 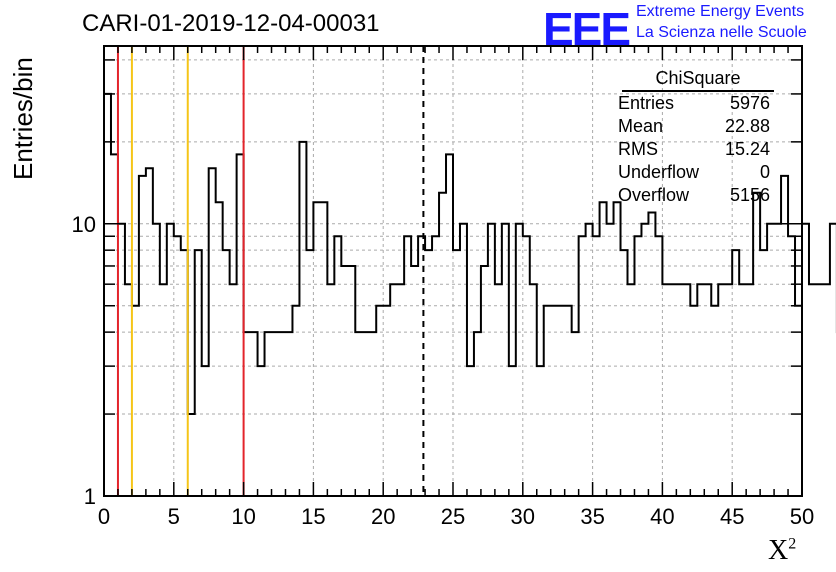 I want to click on x-tick-label: 20, so click(x=383, y=516).